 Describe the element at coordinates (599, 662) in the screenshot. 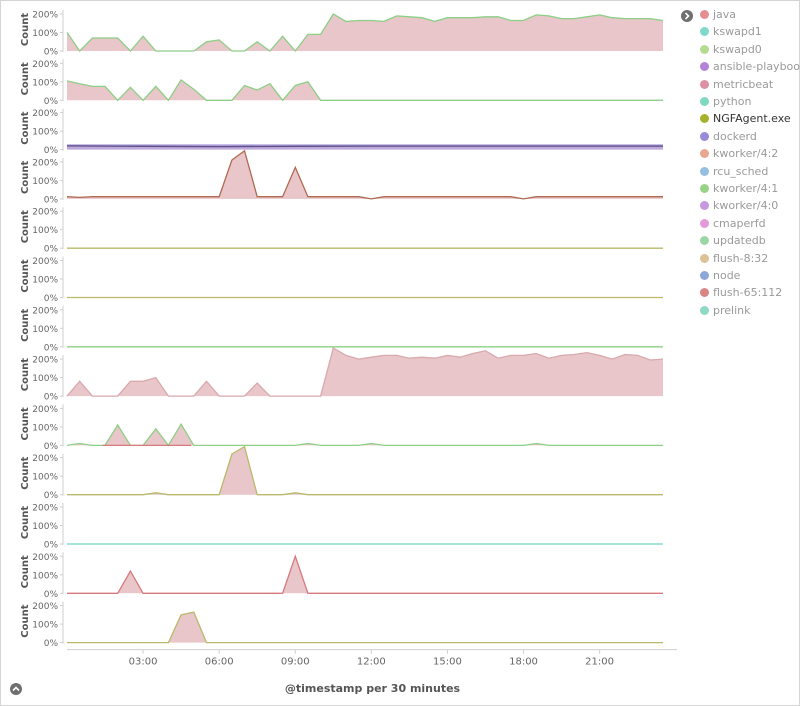

I see `x-tick-label: 21:00` at that location.